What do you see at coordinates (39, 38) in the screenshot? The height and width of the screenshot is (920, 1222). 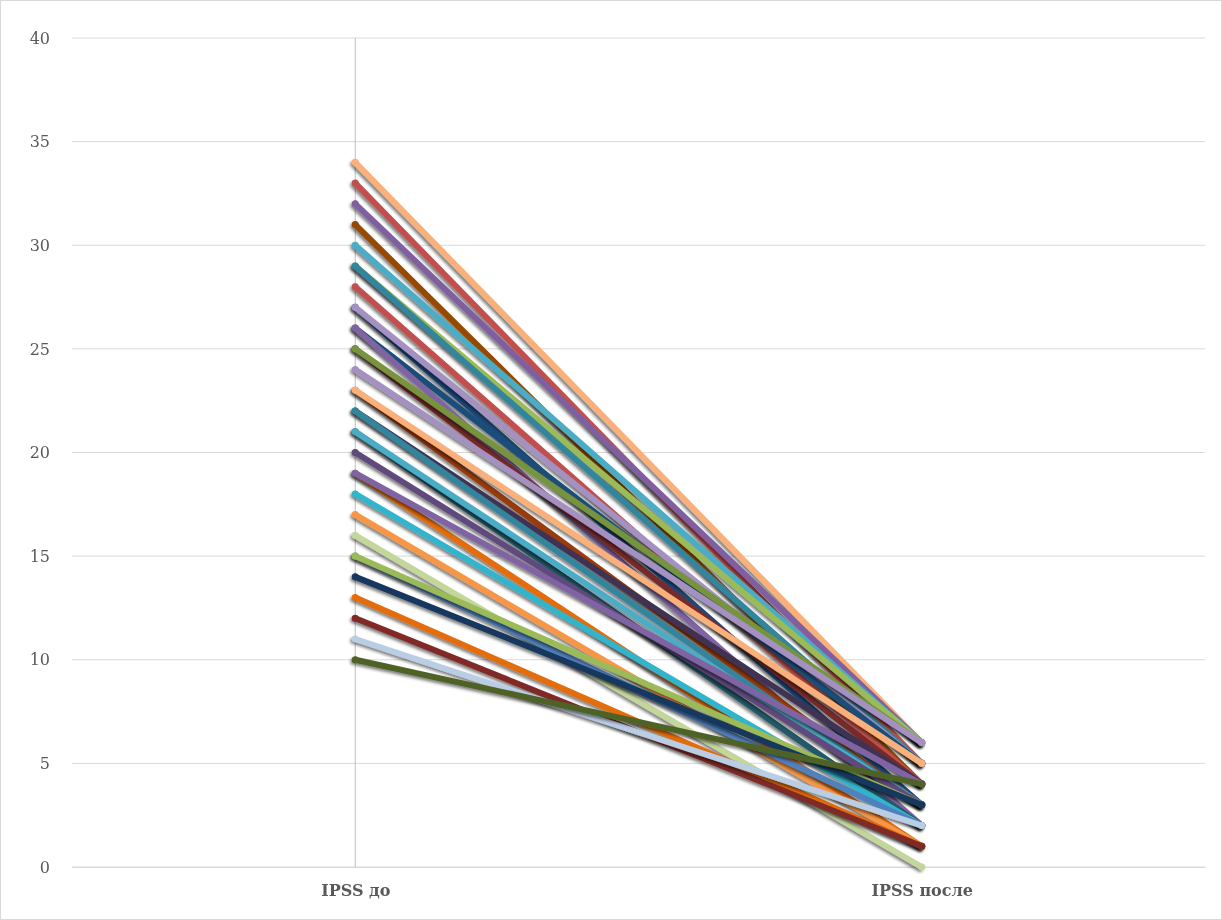 I see `y-tick-label: 40` at bounding box center [39, 38].